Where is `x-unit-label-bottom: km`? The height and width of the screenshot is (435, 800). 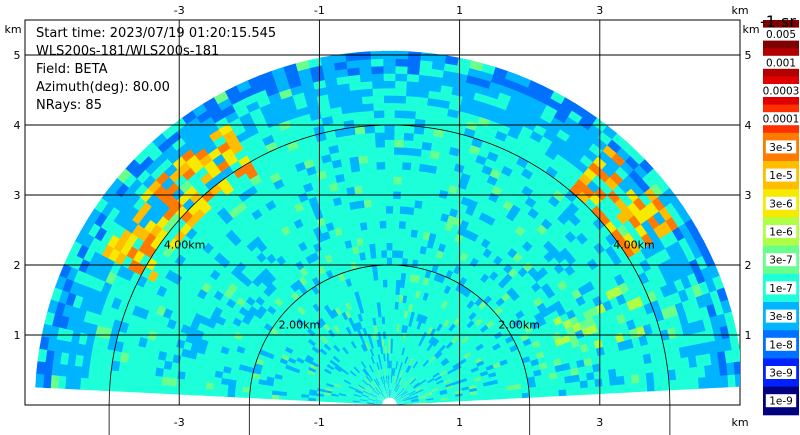 x-unit-label-bottom: km is located at coordinates (739, 422).